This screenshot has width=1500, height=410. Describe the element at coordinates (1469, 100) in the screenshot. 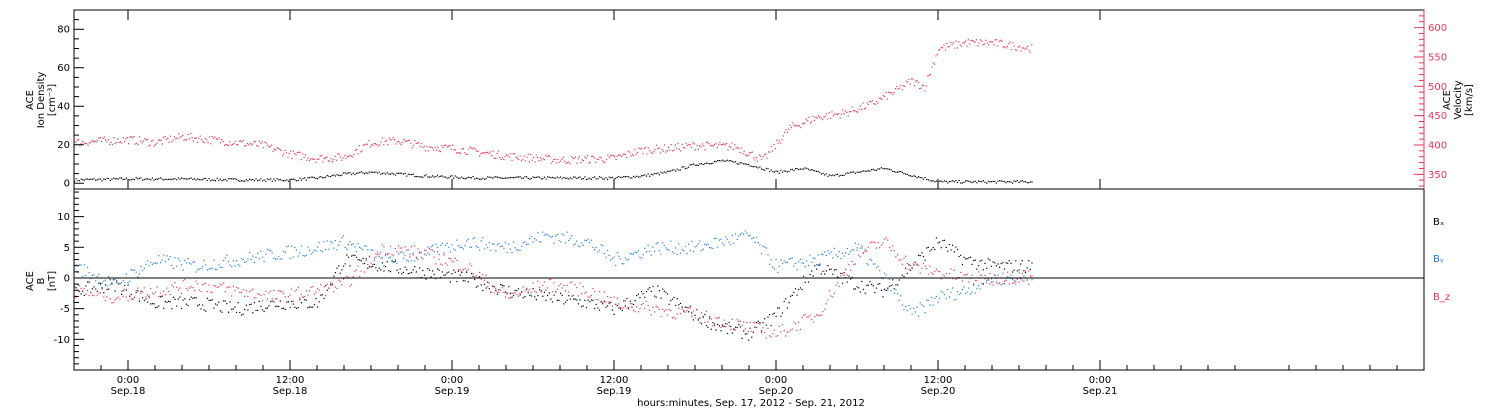

I see `velocity-axis-label-line3: [km/s]` at that location.